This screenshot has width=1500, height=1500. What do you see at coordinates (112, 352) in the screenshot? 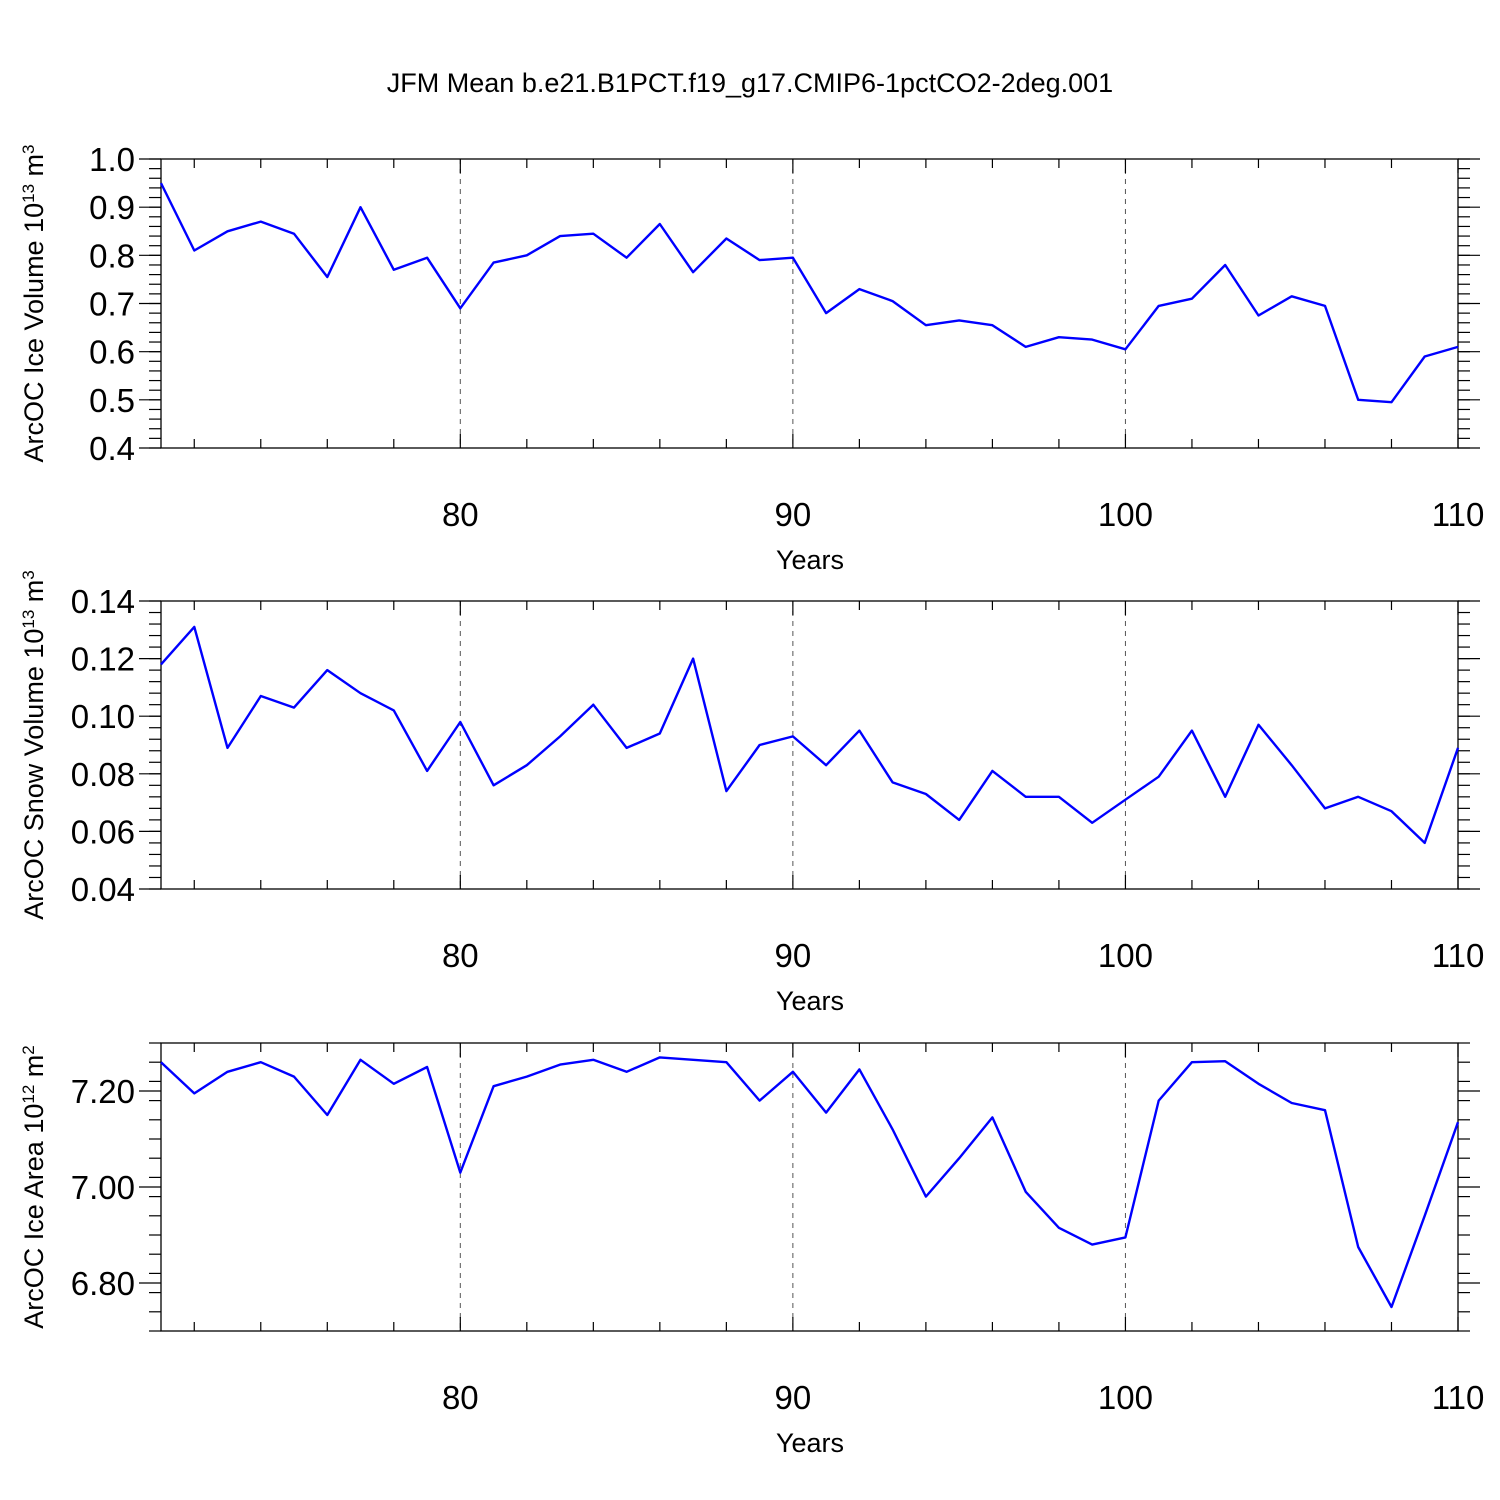
I see `y-tick-label: 0.6` at bounding box center [112, 352].